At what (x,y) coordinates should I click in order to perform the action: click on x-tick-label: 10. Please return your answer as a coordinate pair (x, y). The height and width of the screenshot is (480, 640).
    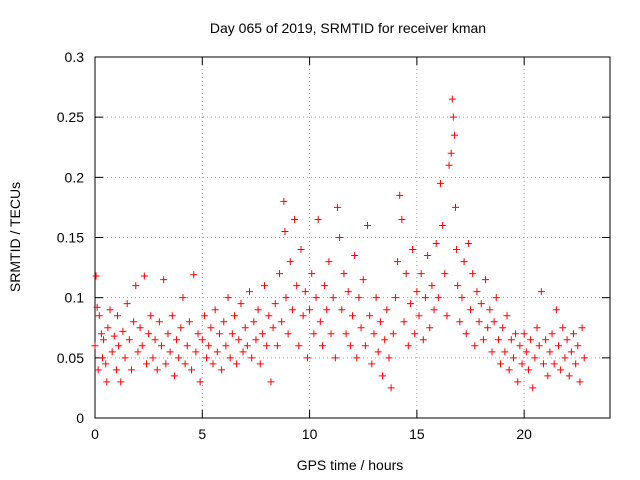
    Looking at the image, I should click on (310, 434).